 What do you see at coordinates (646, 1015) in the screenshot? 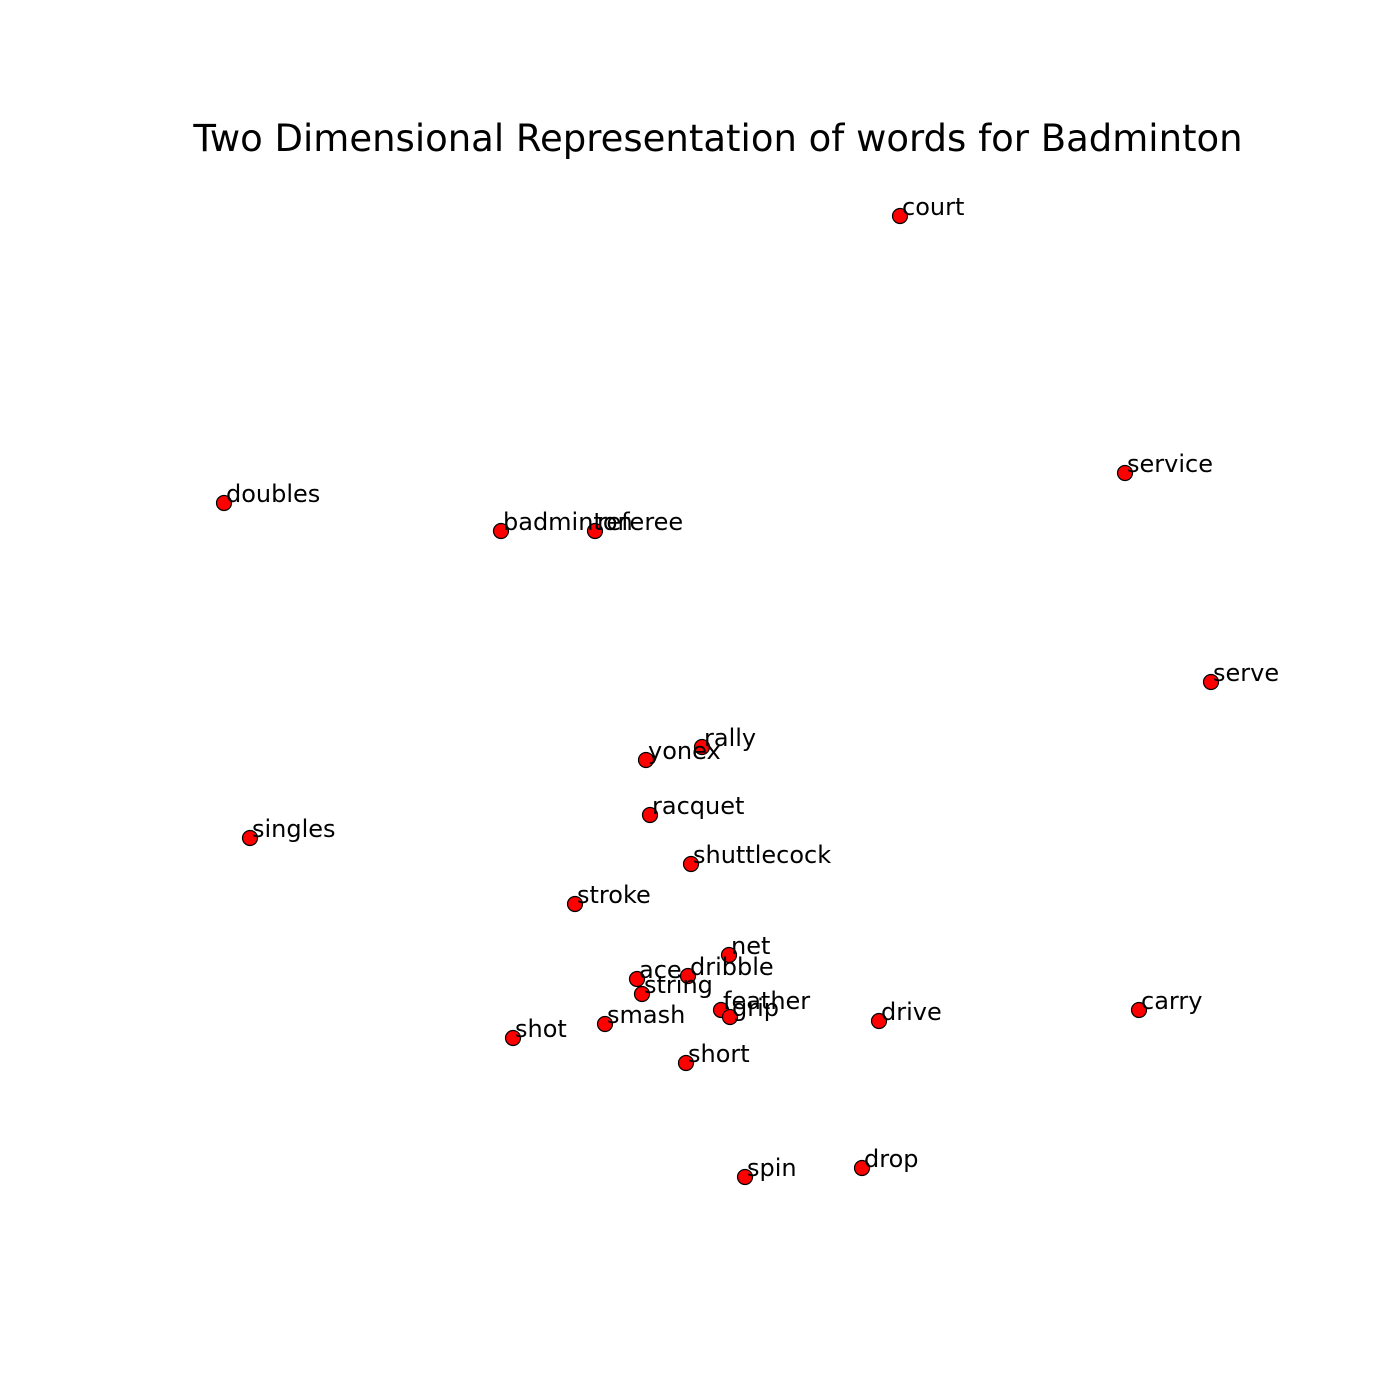
I see `point-label: smash` at bounding box center [646, 1015].